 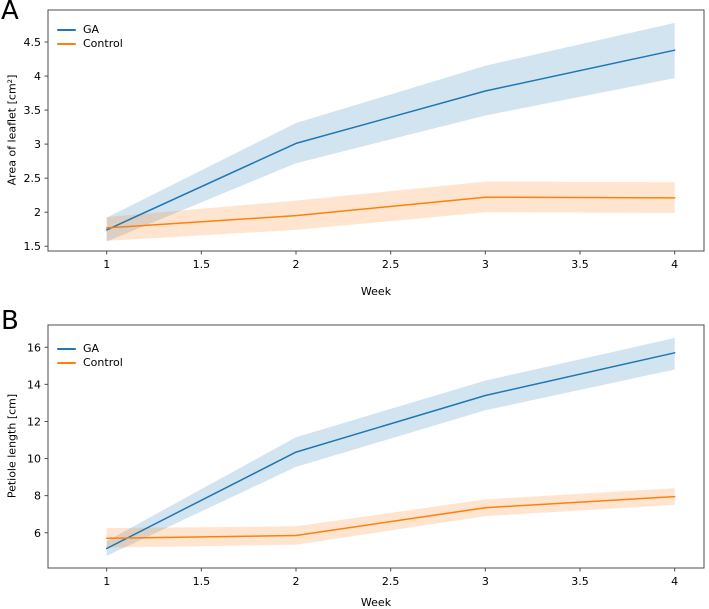 I want to click on panel-label-b: B, so click(x=10, y=321).